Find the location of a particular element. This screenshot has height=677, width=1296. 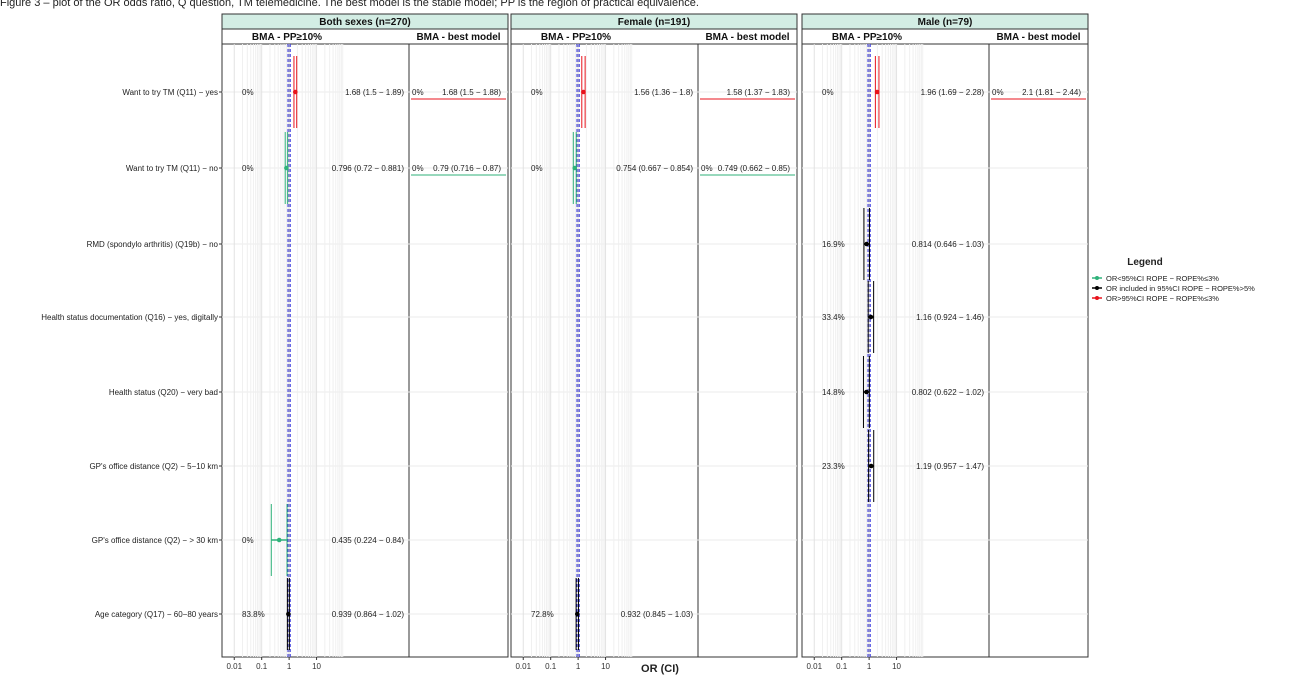

best-model-label: 0.749 (0.662 − 0.85) is located at coordinates (754, 168).